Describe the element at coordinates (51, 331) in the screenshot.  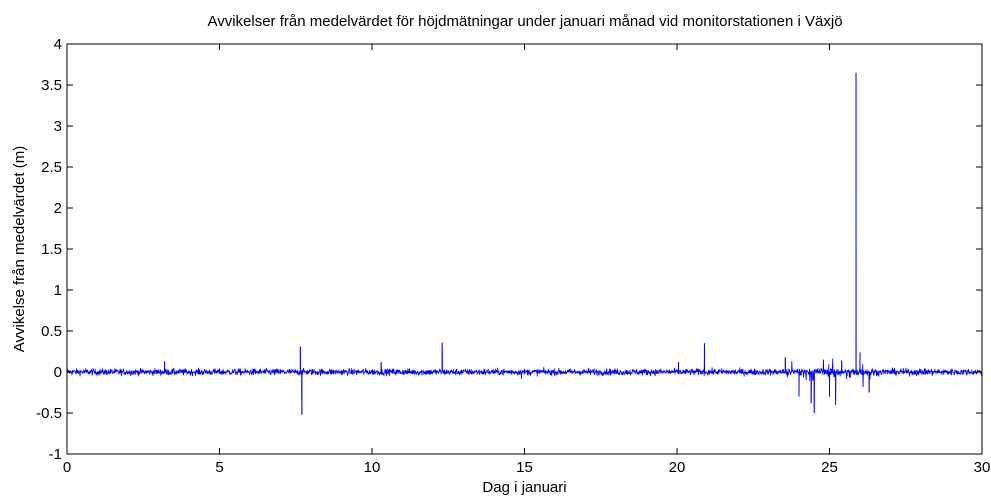
I see `y-tick-label: 0.5` at that location.